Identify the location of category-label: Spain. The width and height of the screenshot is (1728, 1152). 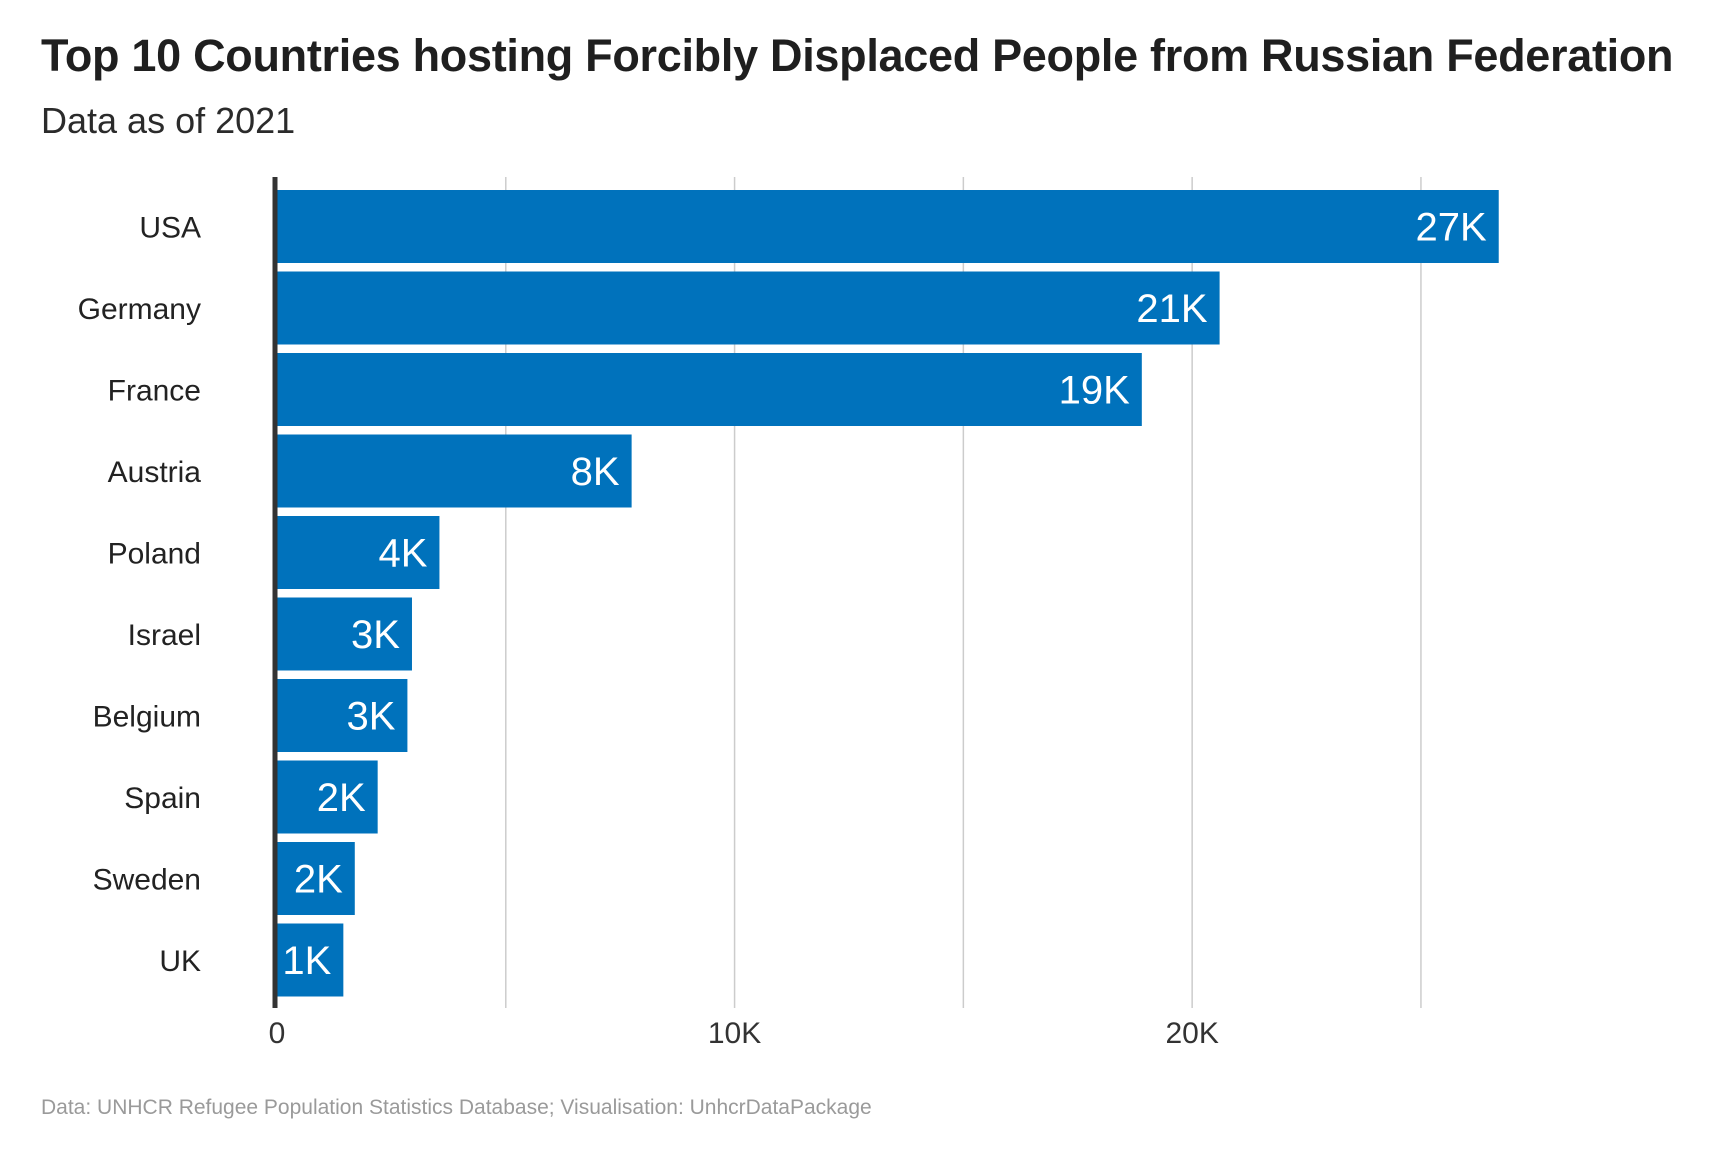
(162, 798).